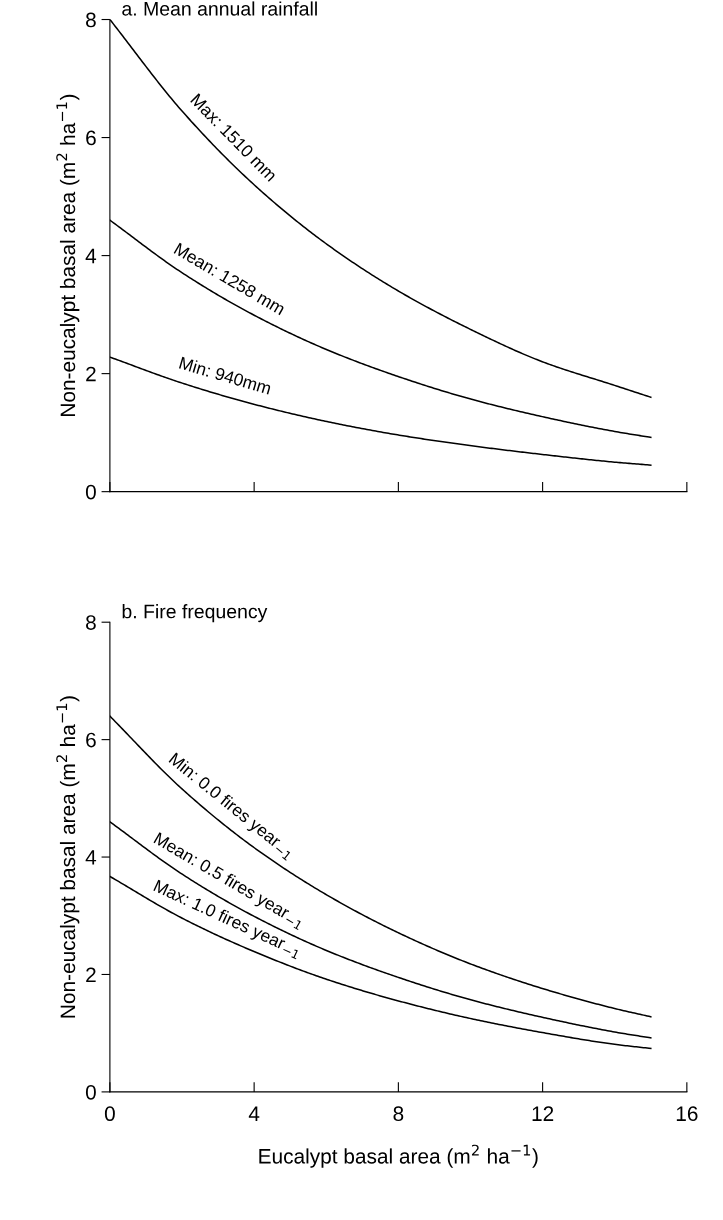  What do you see at coordinates (254, 1113) in the screenshot?
I see `x-tick-label: 4` at bounding box center [254, 1113].